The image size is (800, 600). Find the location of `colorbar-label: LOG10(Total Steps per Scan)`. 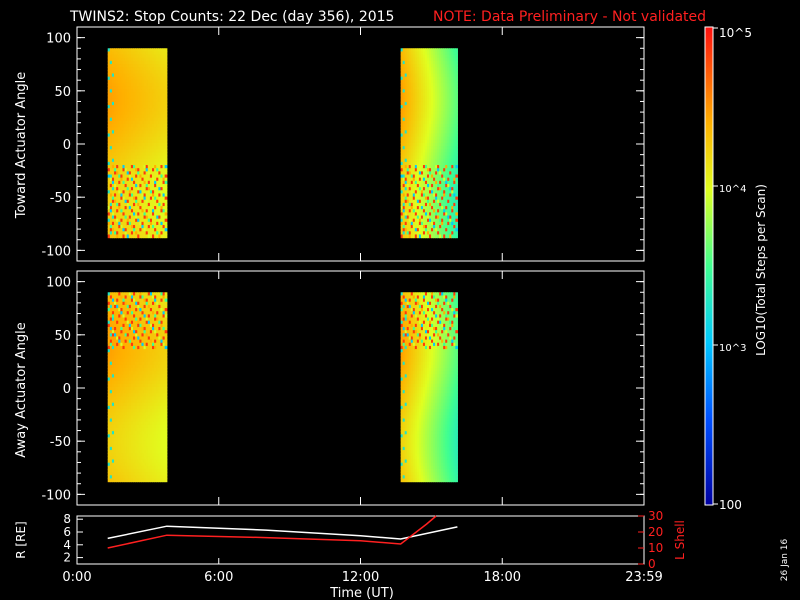

colorbar-label: LOG10(Total Steps per Scan) is located at coordinates (761, 270).